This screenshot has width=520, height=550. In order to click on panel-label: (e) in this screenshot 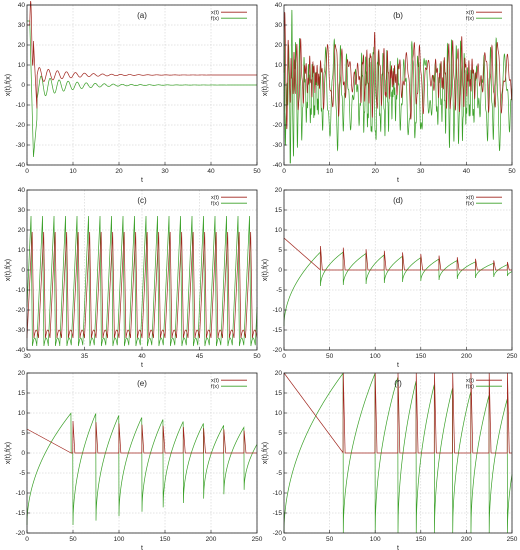, I will do `click(142, 383)`.